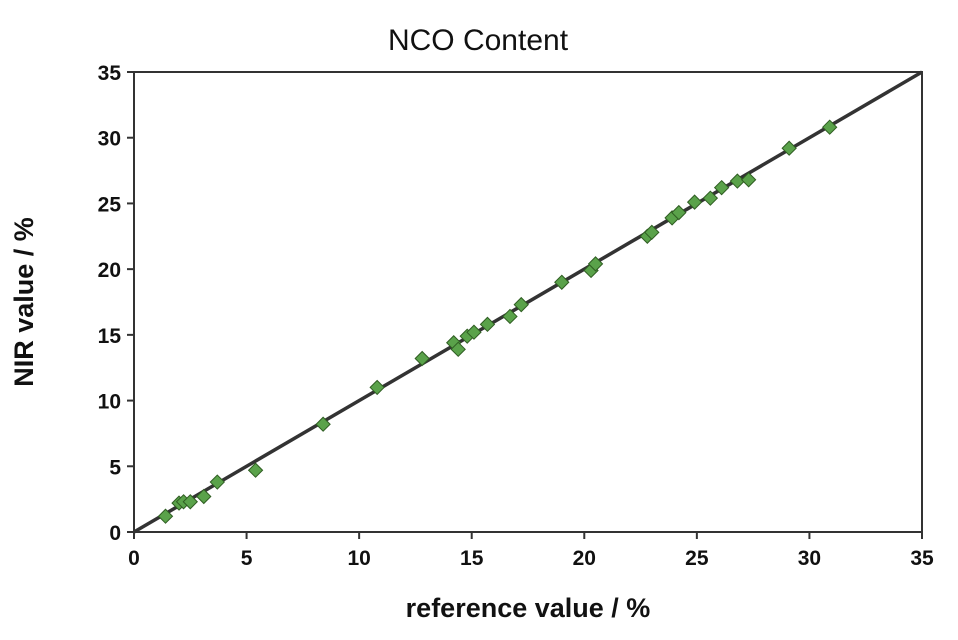 The image size is (958, 640). Describe the element at coordinates (110, 204) in the screenshot. I see `y-tick-label: 25` at that location.